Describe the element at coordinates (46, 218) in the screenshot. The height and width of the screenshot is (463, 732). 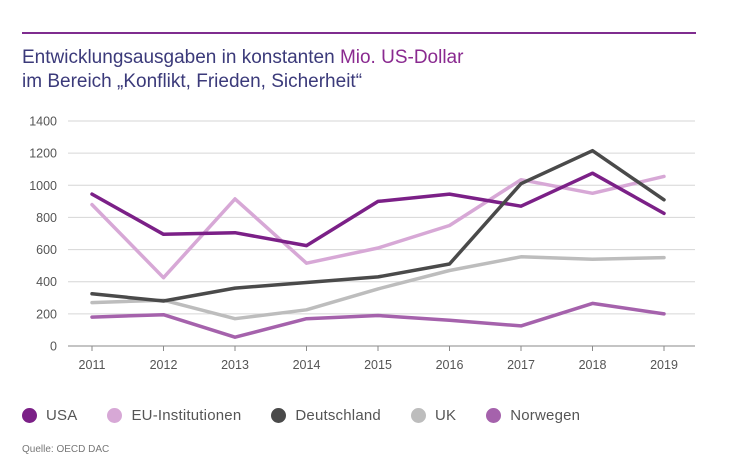
I see `y-tick-label-800: 800` at that location.